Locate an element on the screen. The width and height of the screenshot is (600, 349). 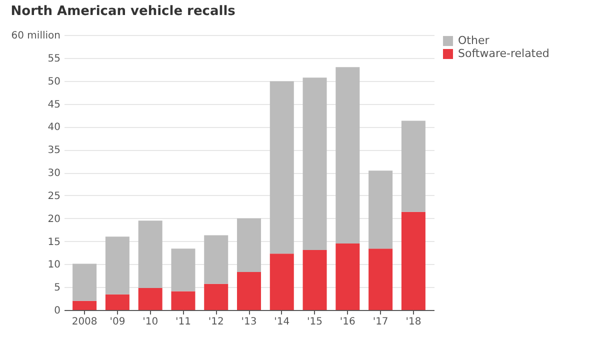
y-tick-label: 0 is located at coordinates (57, 311).